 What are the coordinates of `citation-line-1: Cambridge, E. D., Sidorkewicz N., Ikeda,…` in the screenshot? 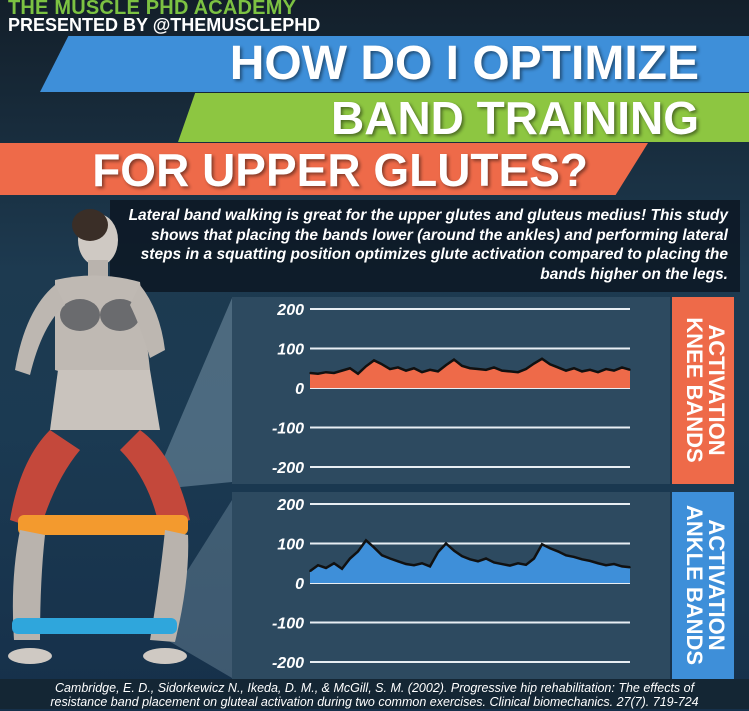 It's located at (374, 688).